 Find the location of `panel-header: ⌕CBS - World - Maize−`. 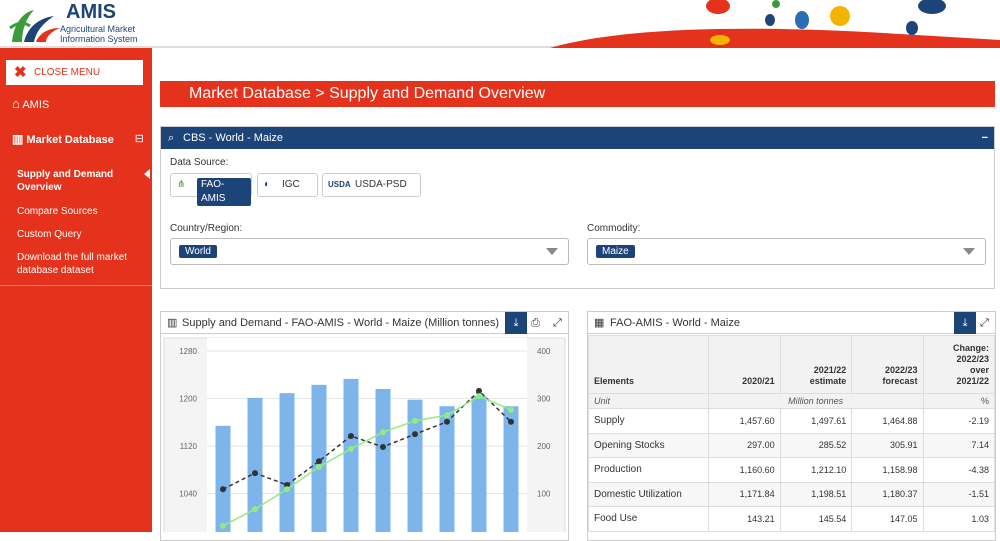

panel-header: ⌕CBS - World - Maize− is located at coordinates (577, 138).